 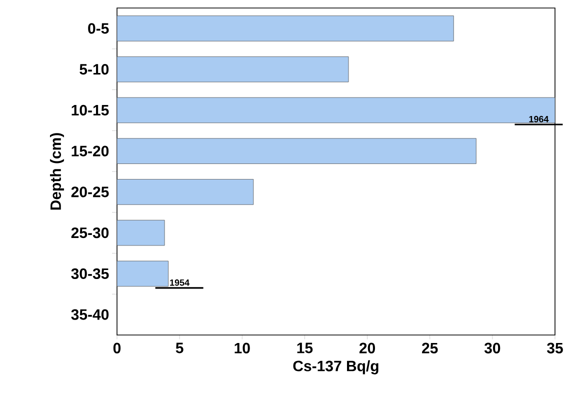 I want to click on y-axis-title: Depth (cm), so click(x=57, y=171).